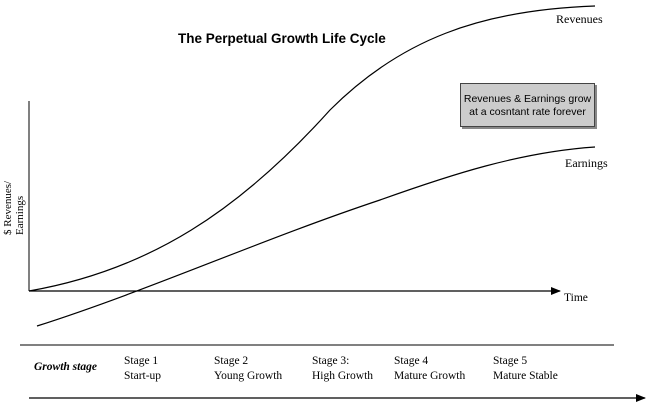  I want to click on stage-3: Stage 3: High Growth, so click(342, 369).